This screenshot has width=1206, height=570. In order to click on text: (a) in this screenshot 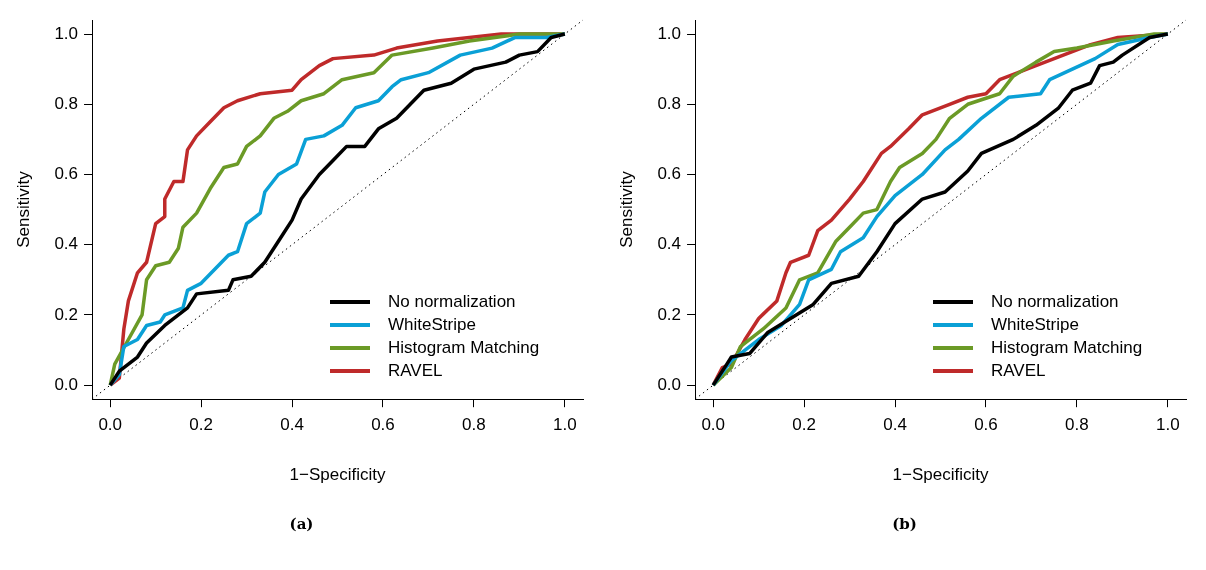, I will do `click(301, 524)`.